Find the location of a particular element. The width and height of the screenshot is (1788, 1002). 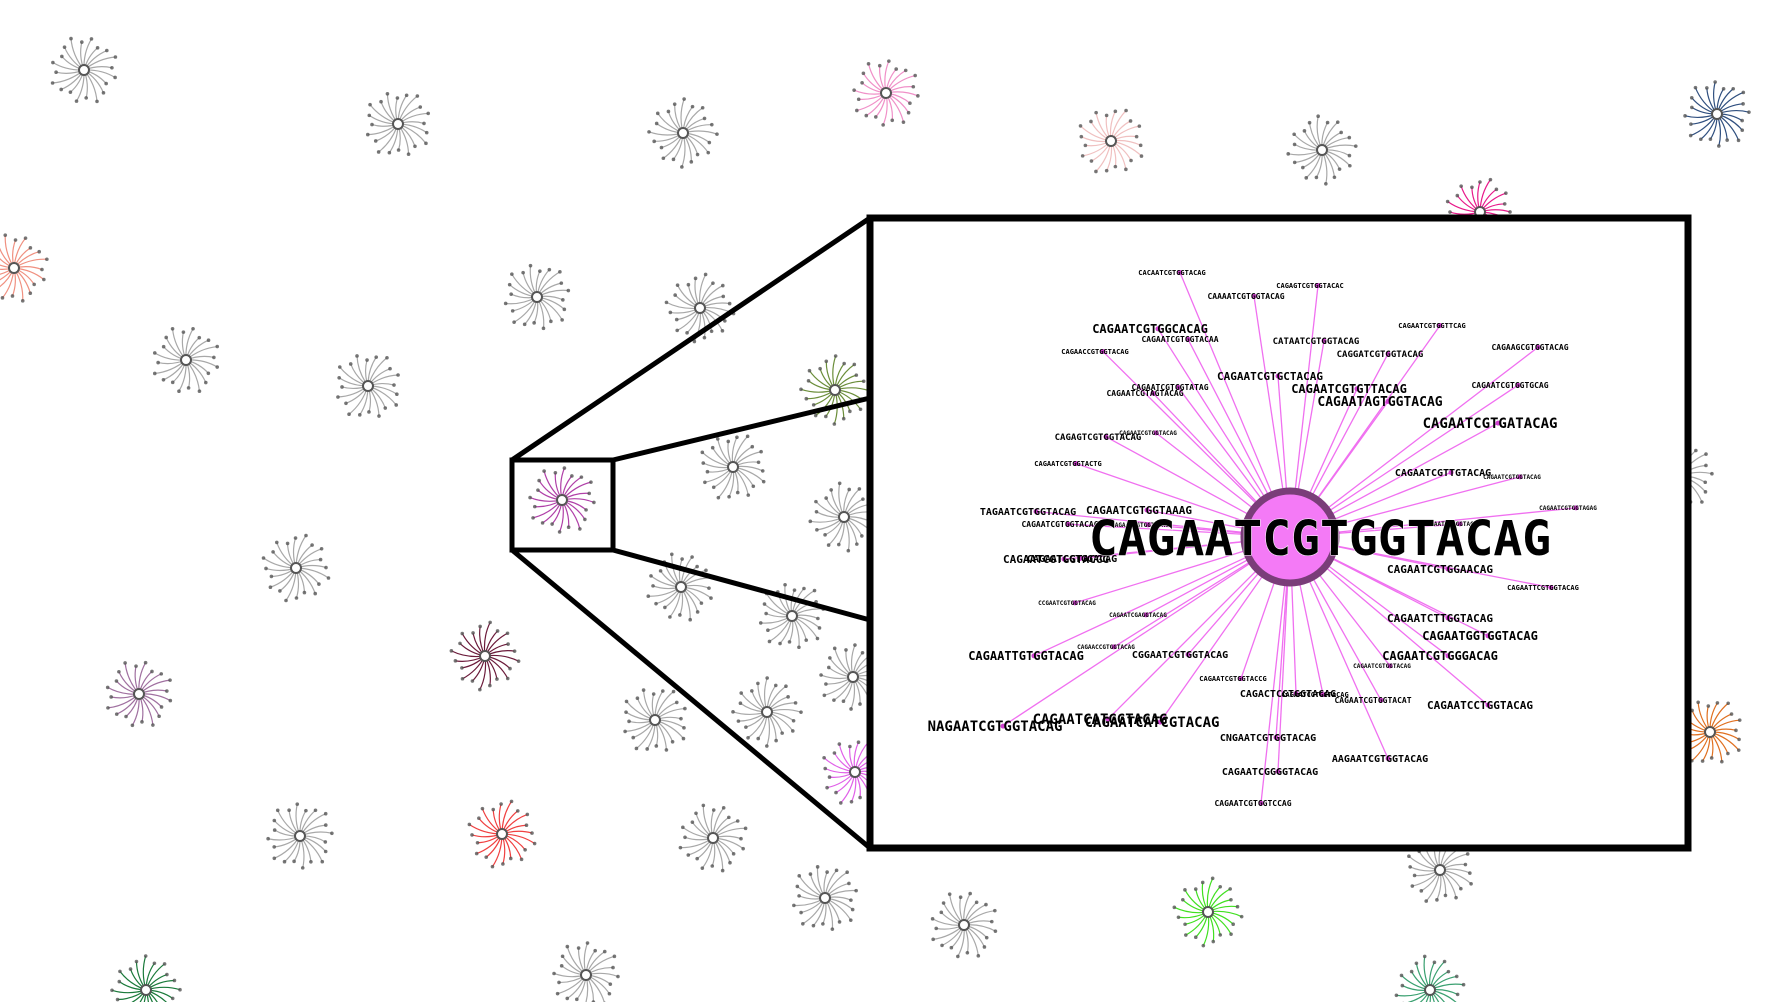

sequence-label: CAGAATCATGGTACAG is located at coordinates (1100, 720).